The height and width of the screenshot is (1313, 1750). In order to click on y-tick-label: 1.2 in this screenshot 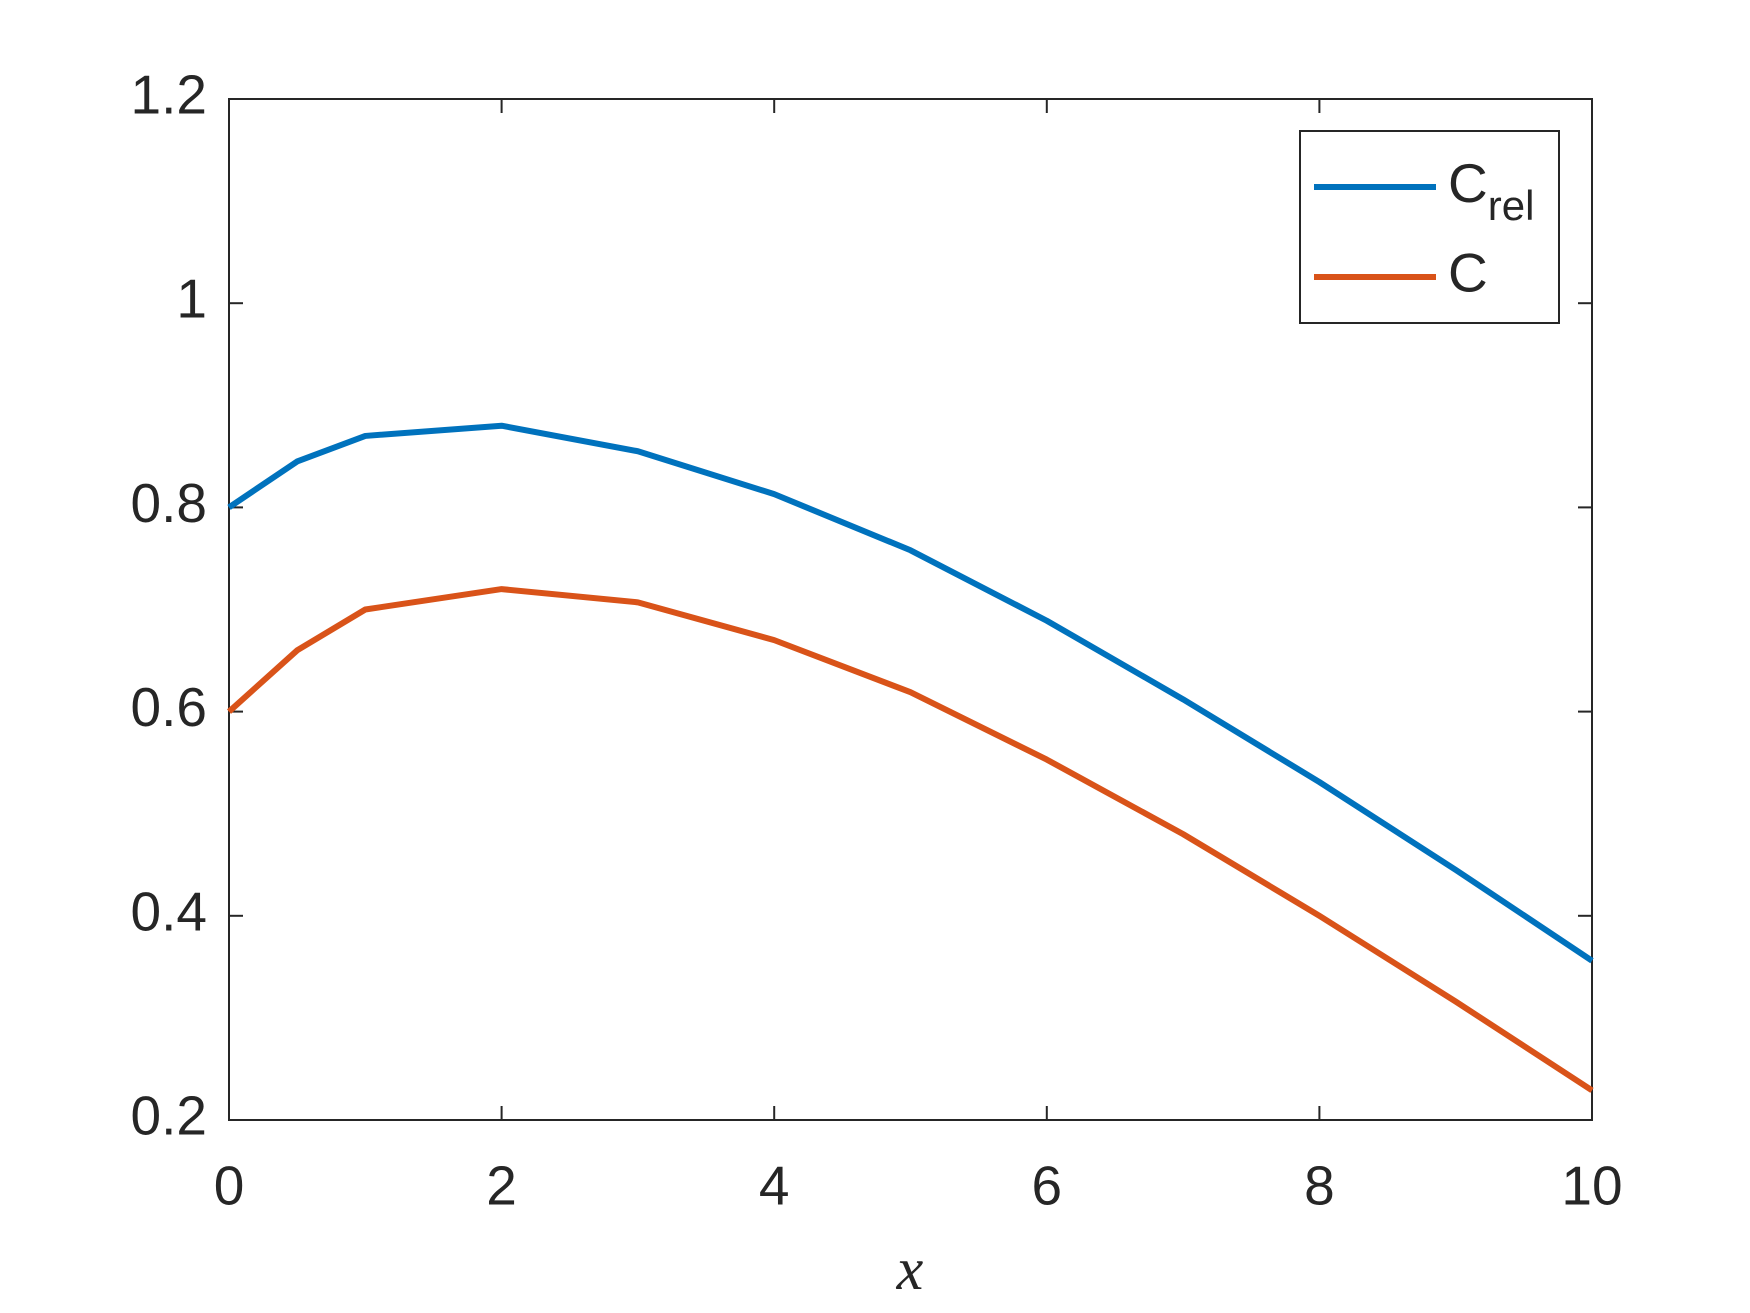, I will do `click(169, 95)`.